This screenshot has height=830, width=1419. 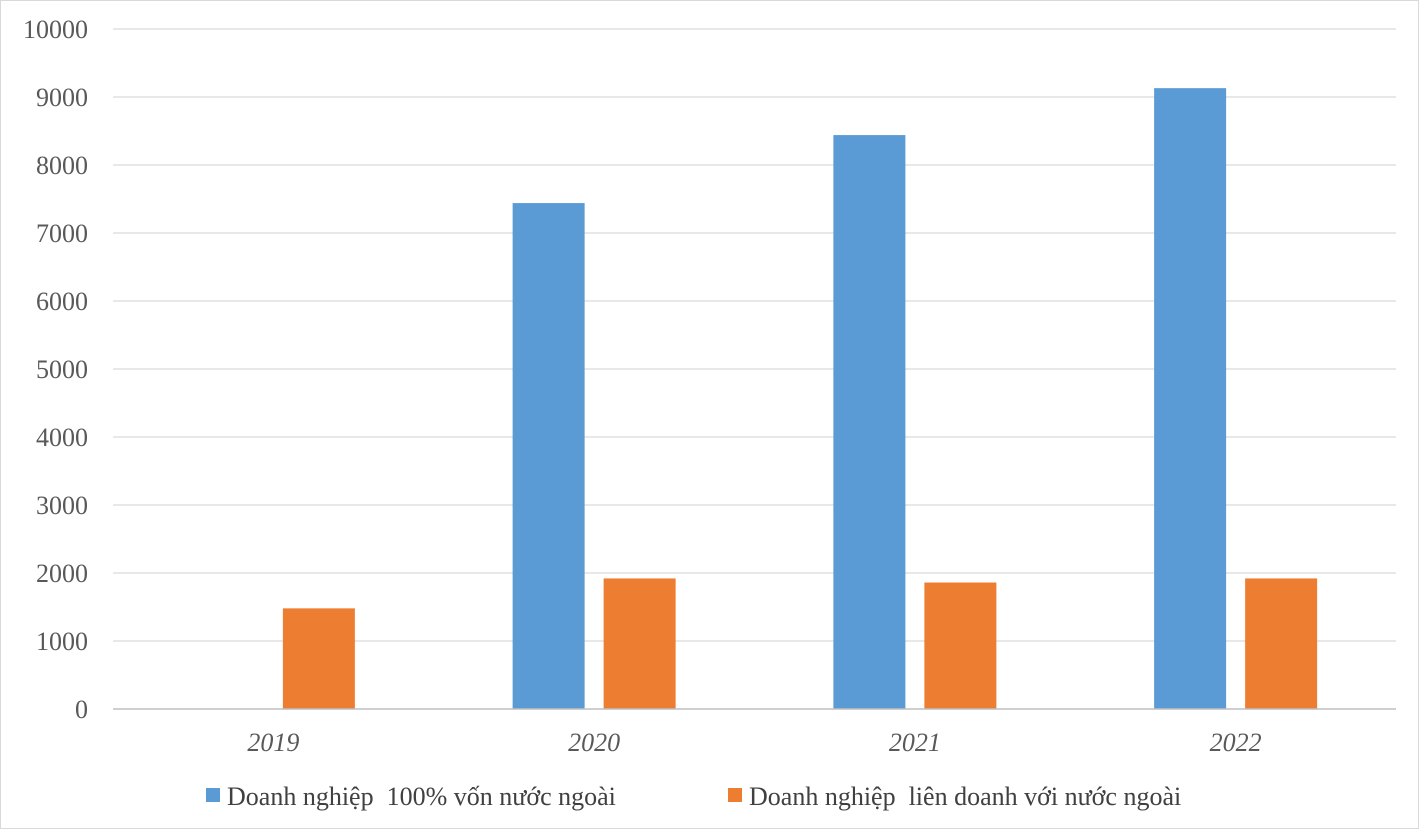 What do you see at coordinates (960, 645) in the screenshot?
I see `bar-joint-venture-2021` at bounding box center [960, 645].